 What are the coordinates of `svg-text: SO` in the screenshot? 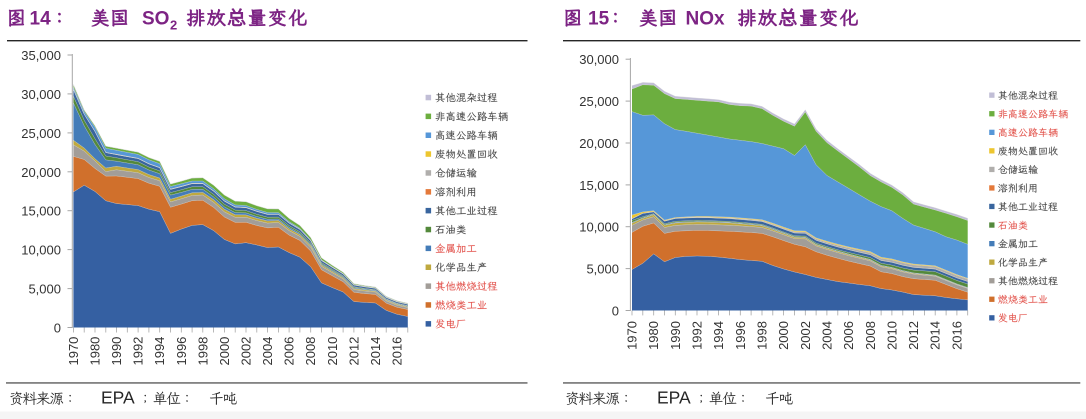 It's located at (155, 19).